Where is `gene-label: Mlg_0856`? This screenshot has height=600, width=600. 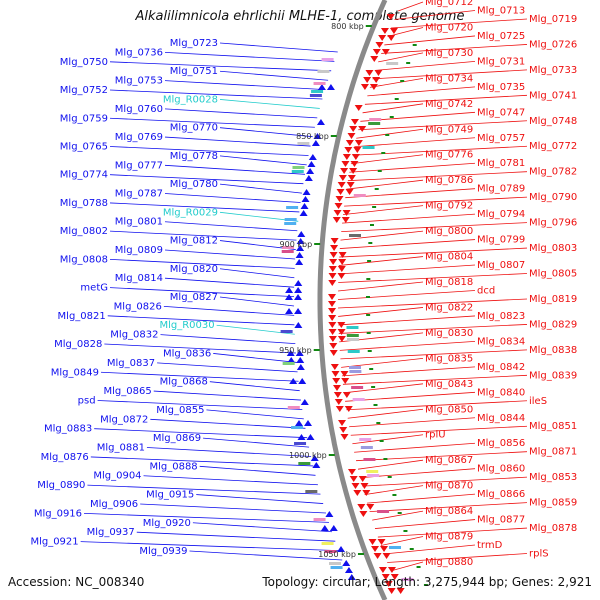
gene-label: Mlg_0856 is located at coordinates (501, 443).